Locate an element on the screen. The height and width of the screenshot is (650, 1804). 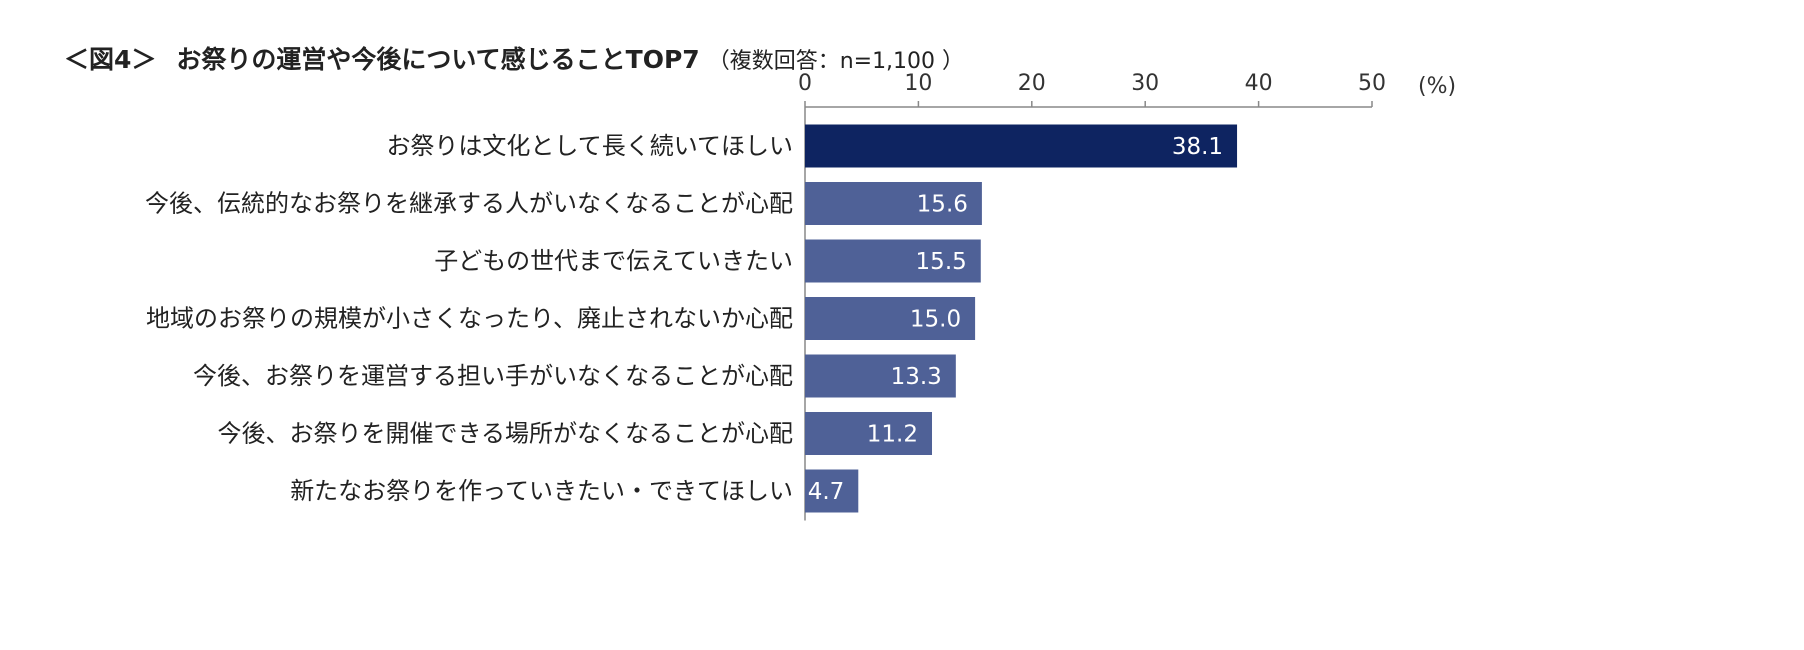
figure-label: ＜図4＞ is located at coordinates (110, 59).